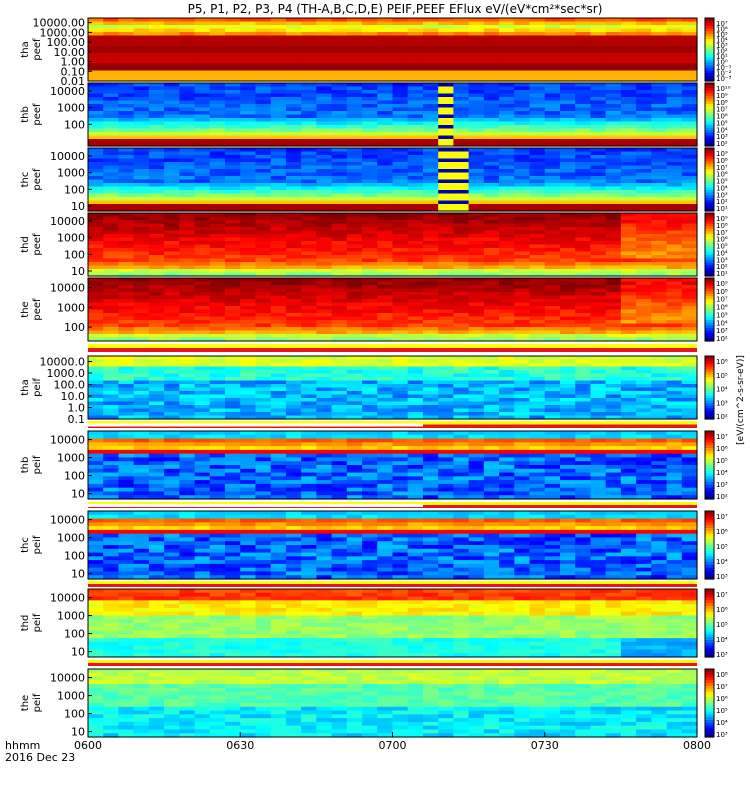 The image size is (750, 804). Describe the element at coordinates (722, 390) in the screenshot. I see `colorbar-tick-label: 10⁴` at that location.